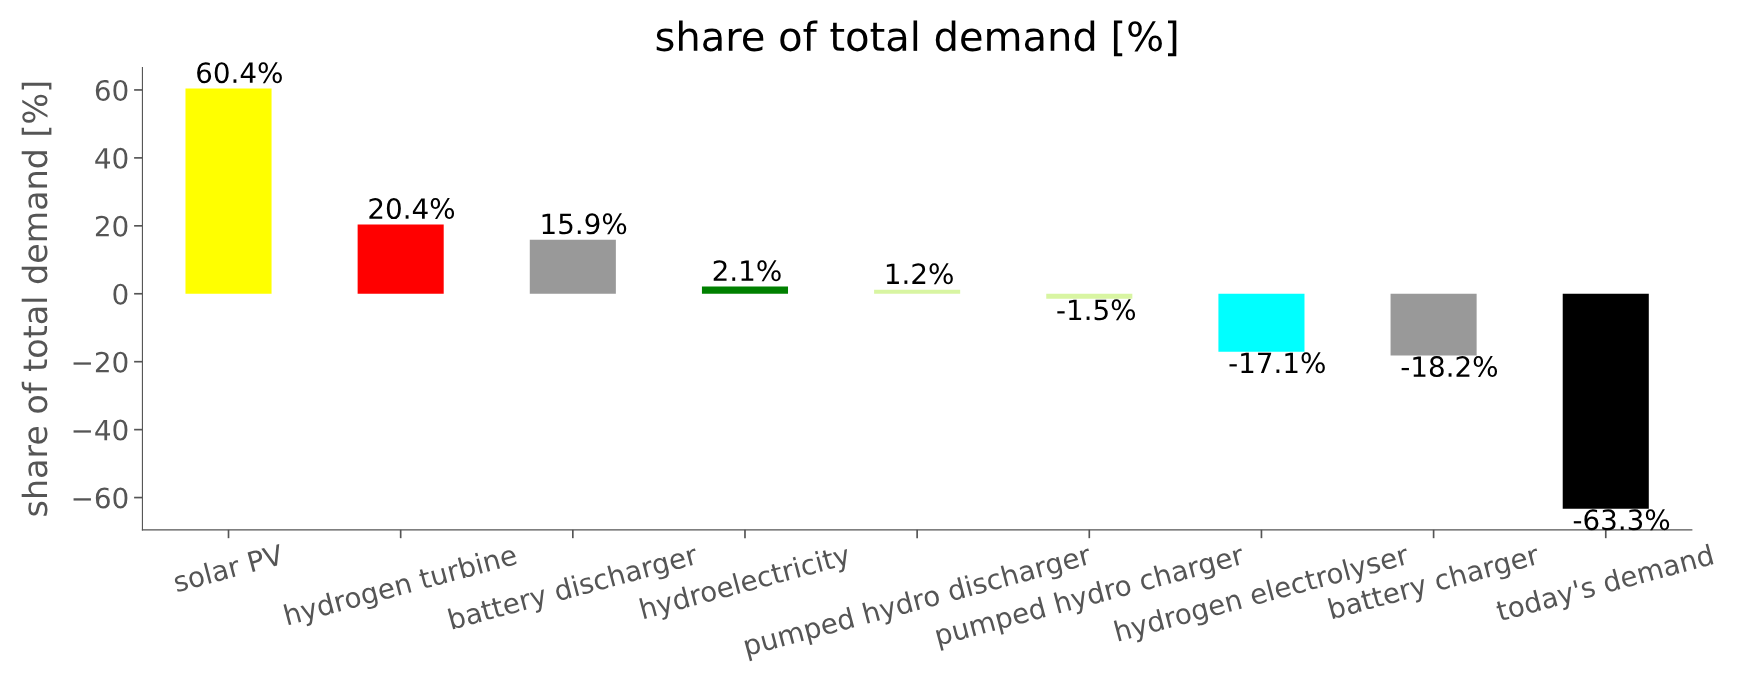 The width and height of the screenshot is (1737, 689). Describe the element at coordinates (100, 430) in the screenshot. I see `y-tick-label: −40` at that location.